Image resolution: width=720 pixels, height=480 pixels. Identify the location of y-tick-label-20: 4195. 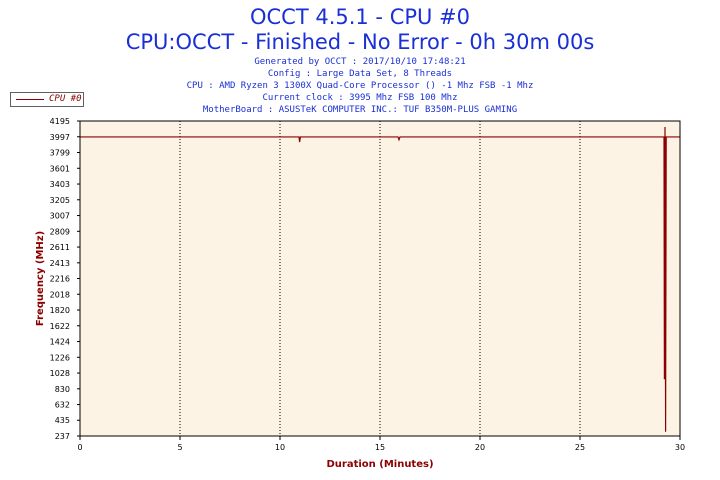
(60, 121).